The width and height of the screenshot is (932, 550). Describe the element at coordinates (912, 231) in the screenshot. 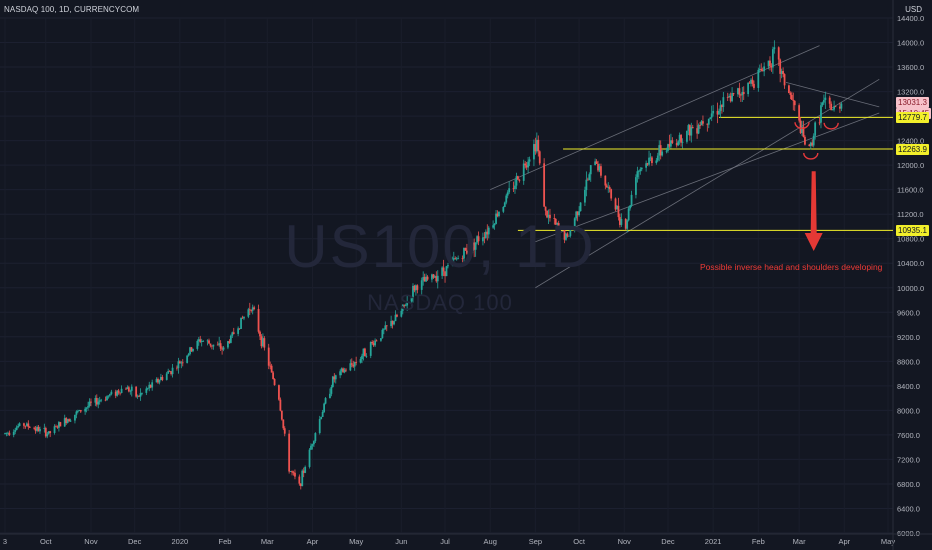

I see `price-tag: 10935.1` at that location.